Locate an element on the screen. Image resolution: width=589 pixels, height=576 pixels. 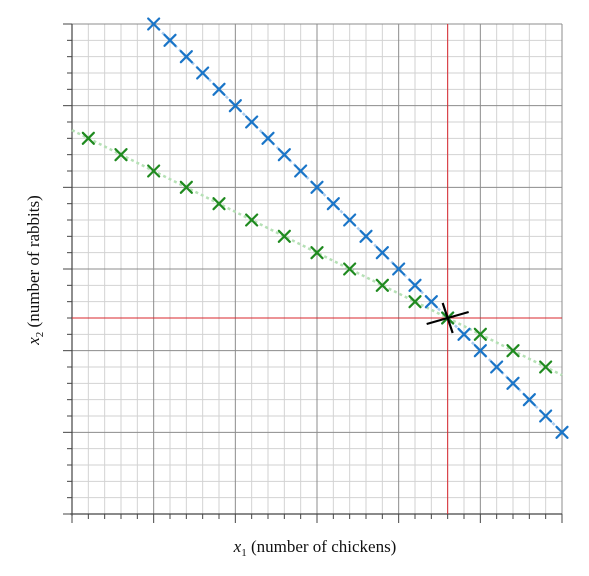
solution-marker-stroke is located at coordinates (447, 318).